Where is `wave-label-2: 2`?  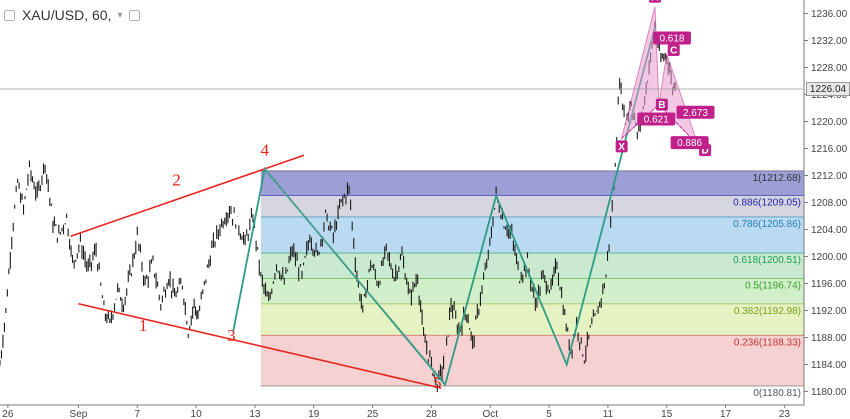
wave-label-2: 2 is located at coordinates (176, 180).